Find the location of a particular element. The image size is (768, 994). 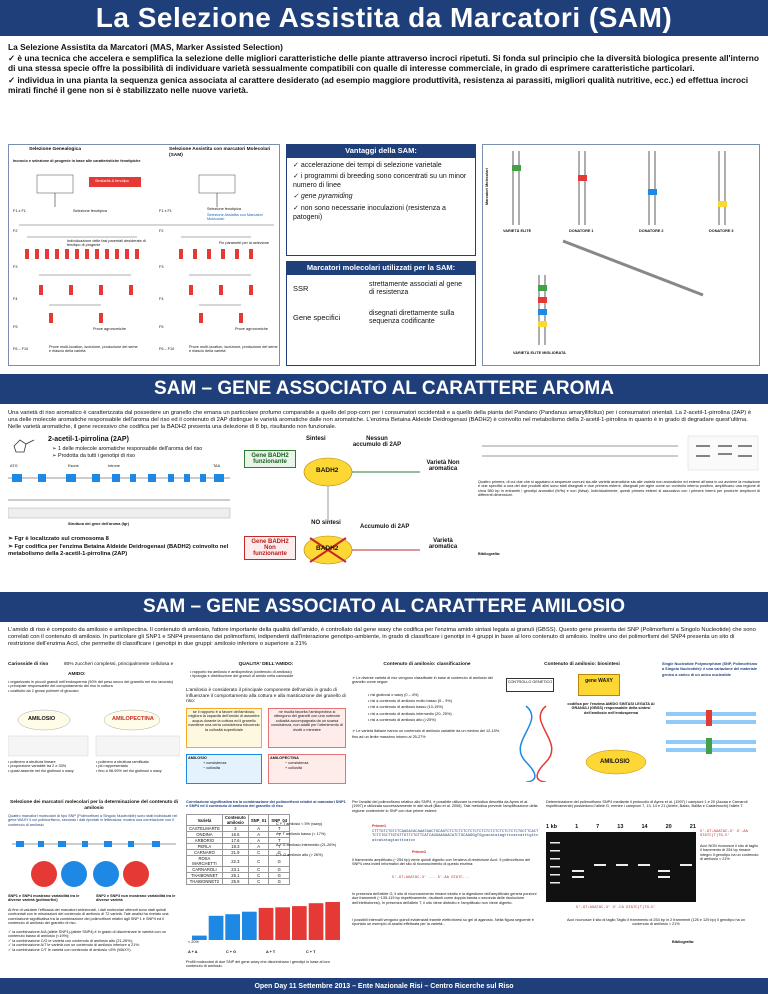

corr-legend-4: C + G amilosio alto (> 26%) is located at coordinates (299, 855).